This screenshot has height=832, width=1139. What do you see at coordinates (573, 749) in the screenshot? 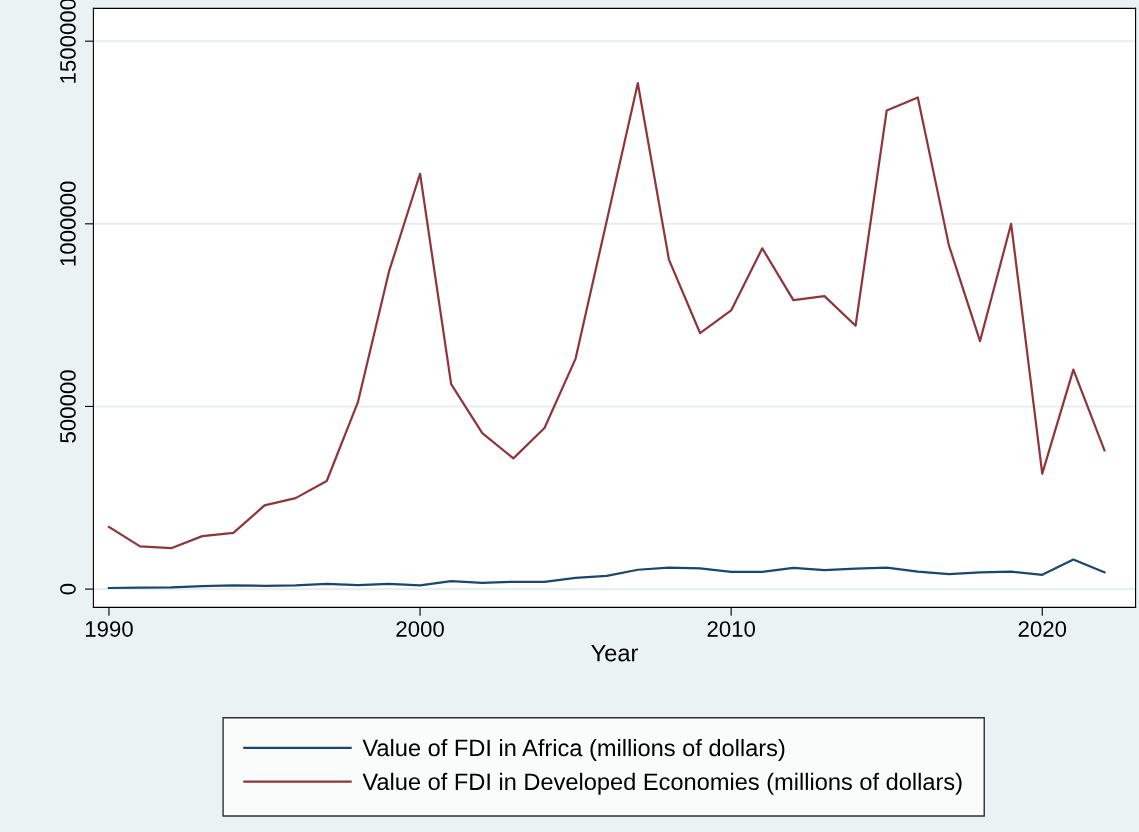
I see `legend-label: Value of FDI in Africa (millions of dollars)` at bounding box center [573, 749].